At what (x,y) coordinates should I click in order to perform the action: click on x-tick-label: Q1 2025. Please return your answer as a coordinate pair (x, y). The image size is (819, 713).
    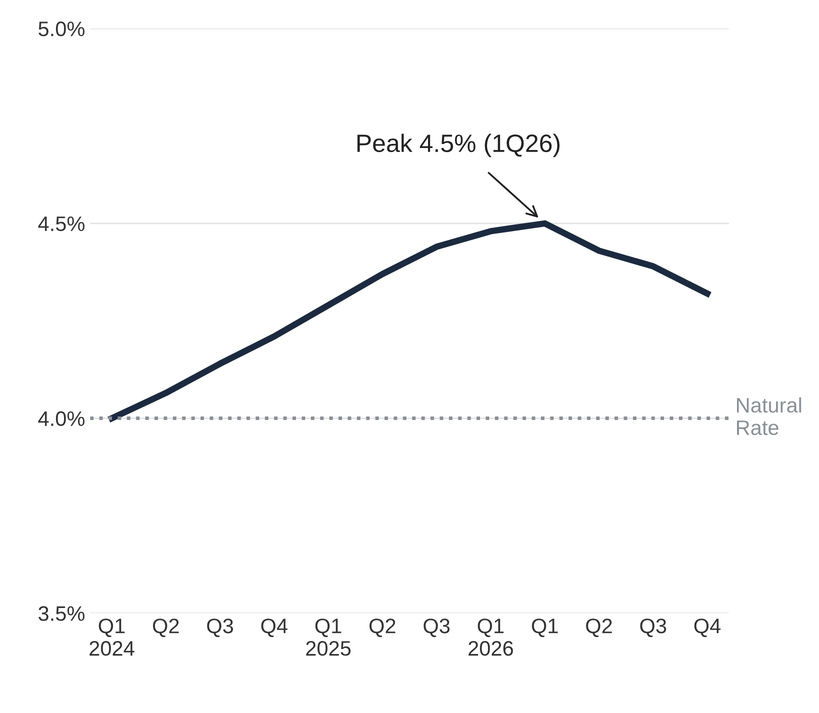
    Looking at the image, I should click on (328, 637).